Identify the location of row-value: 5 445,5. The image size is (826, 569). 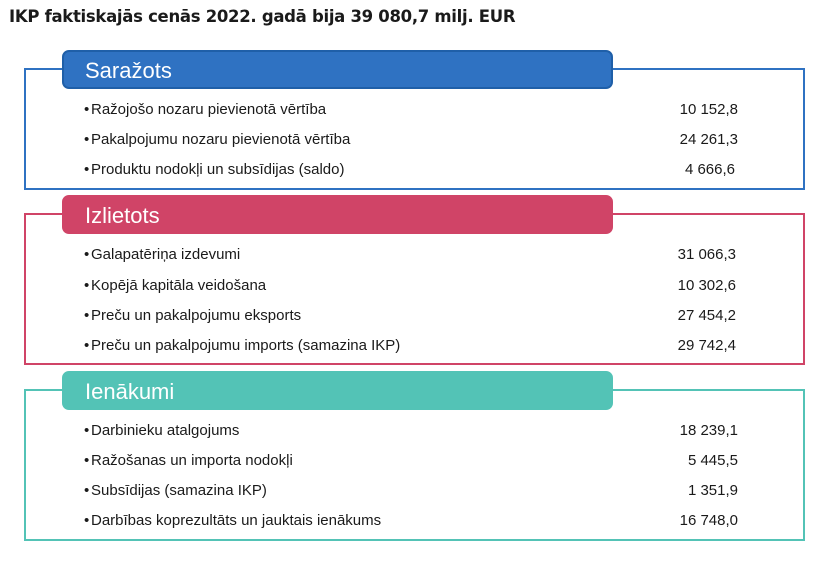
(712, 460).